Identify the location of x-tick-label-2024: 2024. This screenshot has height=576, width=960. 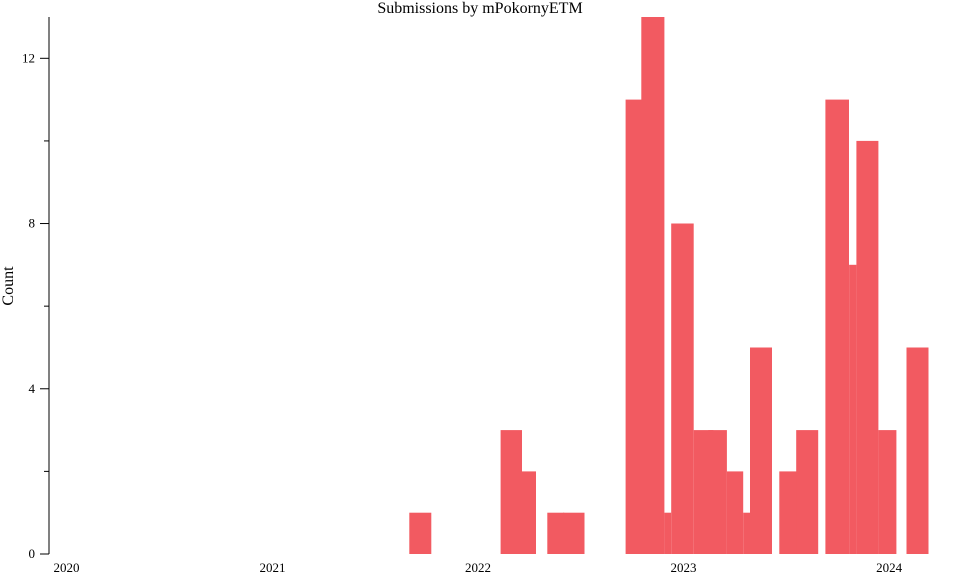
(889, 567).